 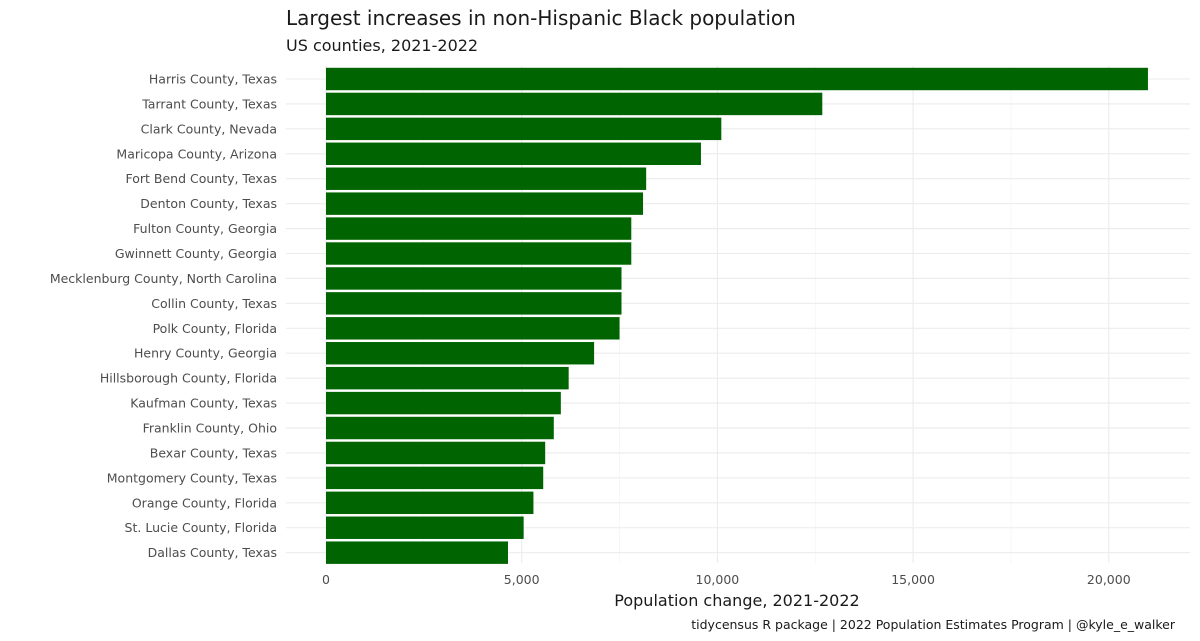 I want to click on x-tick-label: 10,000, so click(x=718, y=579).